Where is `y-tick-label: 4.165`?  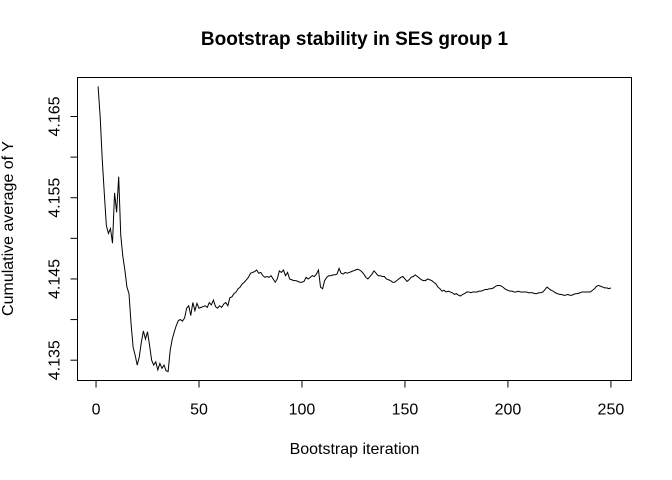
y-tick-label: 4.165 is located at coordinates (55, 116).